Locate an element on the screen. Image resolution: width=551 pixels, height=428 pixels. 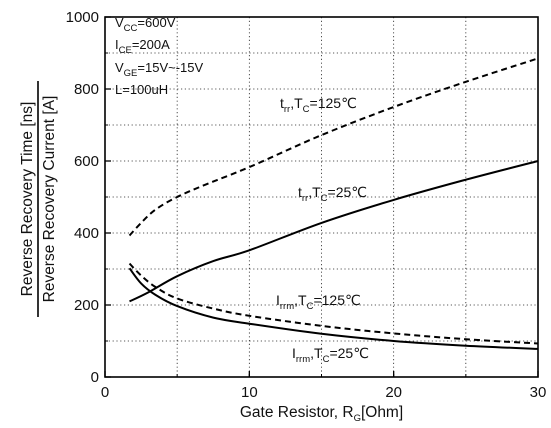
x-tick-label: 30 is located at coordinates (538, 392).